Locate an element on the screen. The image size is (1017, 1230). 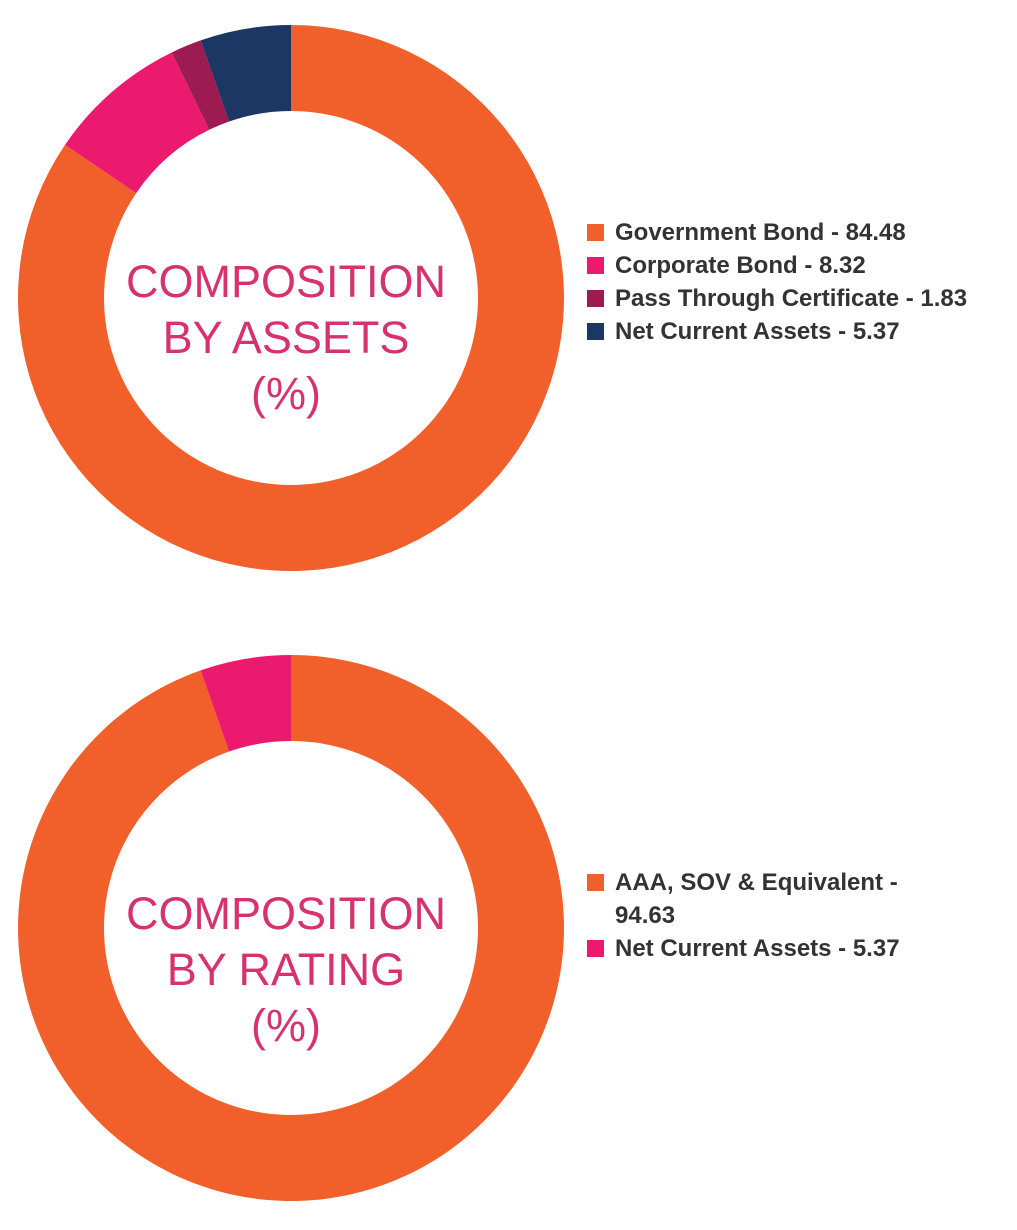
donut-slice-corporate-bond is located at coordinates (137, 123).